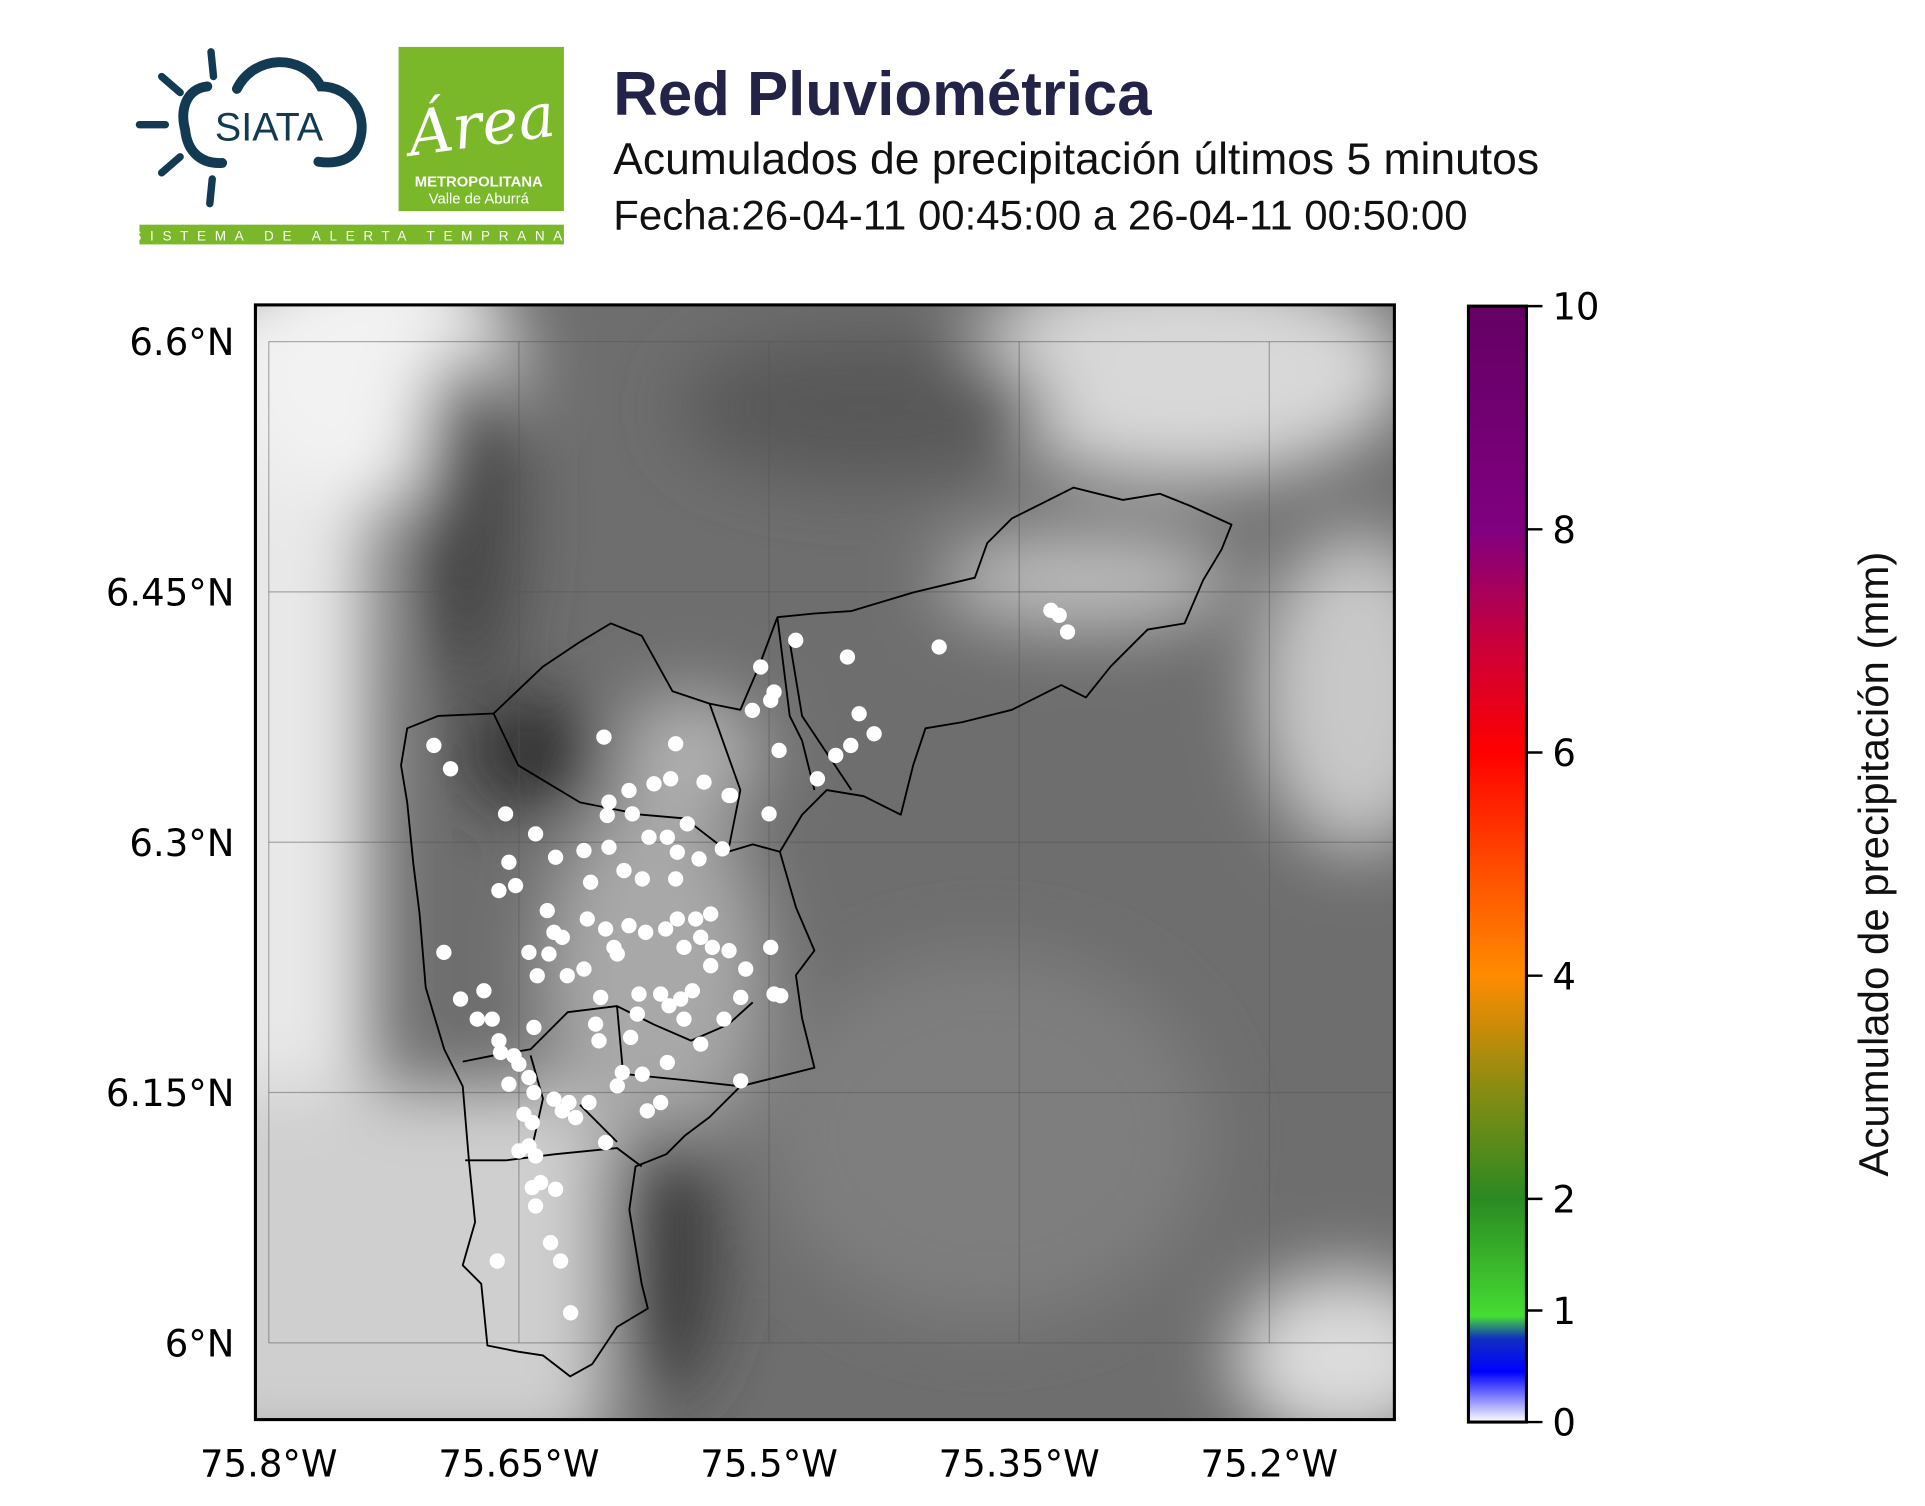 This screenshot has height=1506, width=1925. I want to click on lon-tick-label: 75.35°W, so click(1019, 1463).